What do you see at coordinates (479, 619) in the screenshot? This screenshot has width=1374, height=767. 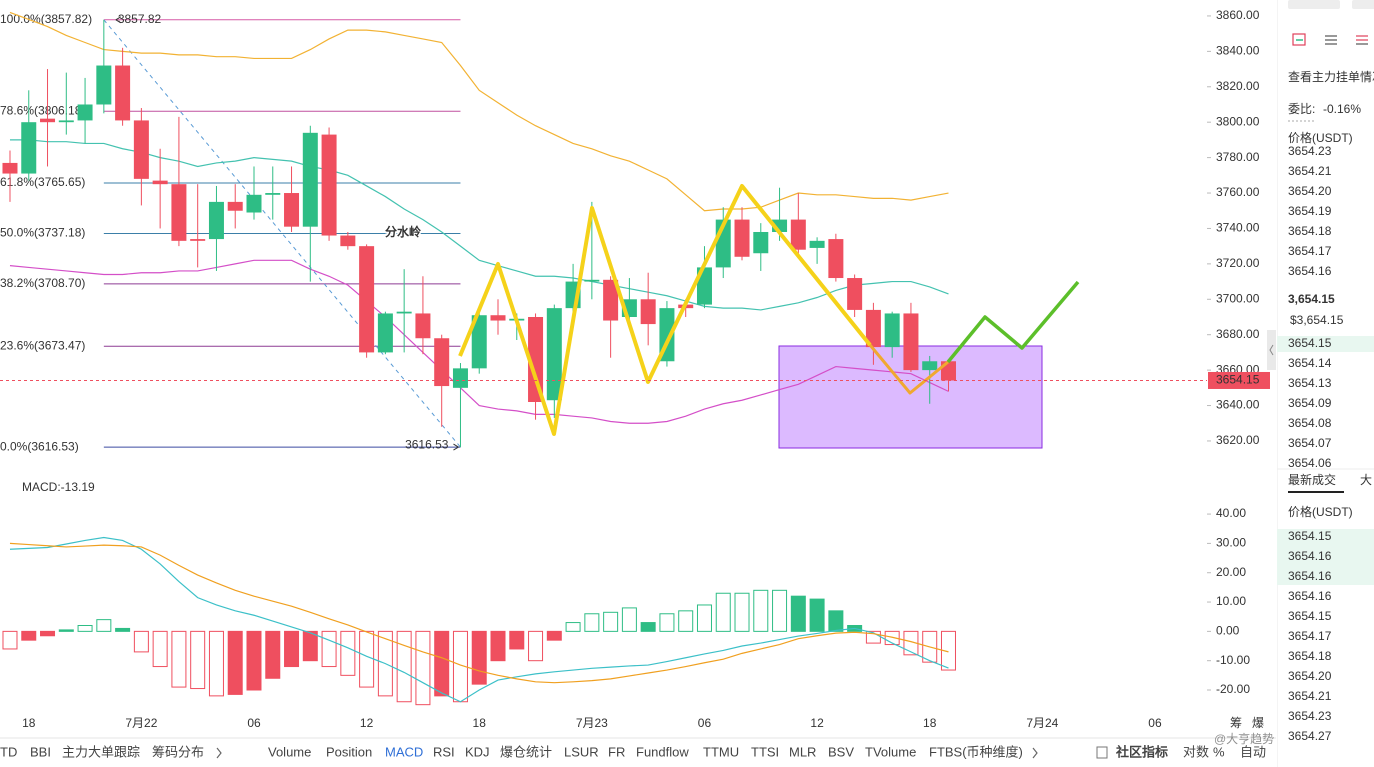 I see `macd-line` at bounding box center [479, 619].